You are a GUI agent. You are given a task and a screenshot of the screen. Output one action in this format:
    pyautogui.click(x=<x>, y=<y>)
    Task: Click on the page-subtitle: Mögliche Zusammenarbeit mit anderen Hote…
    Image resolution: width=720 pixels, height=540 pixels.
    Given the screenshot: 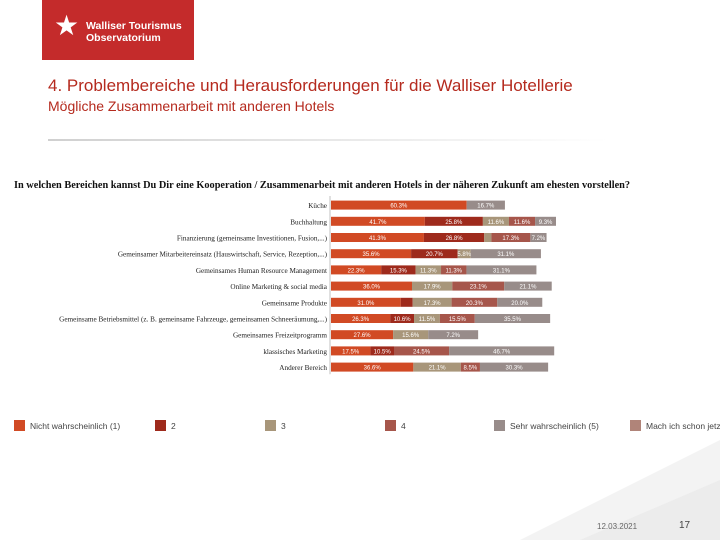 What is the action you would take?
    pyautogui.click(x=191, y=106)
    